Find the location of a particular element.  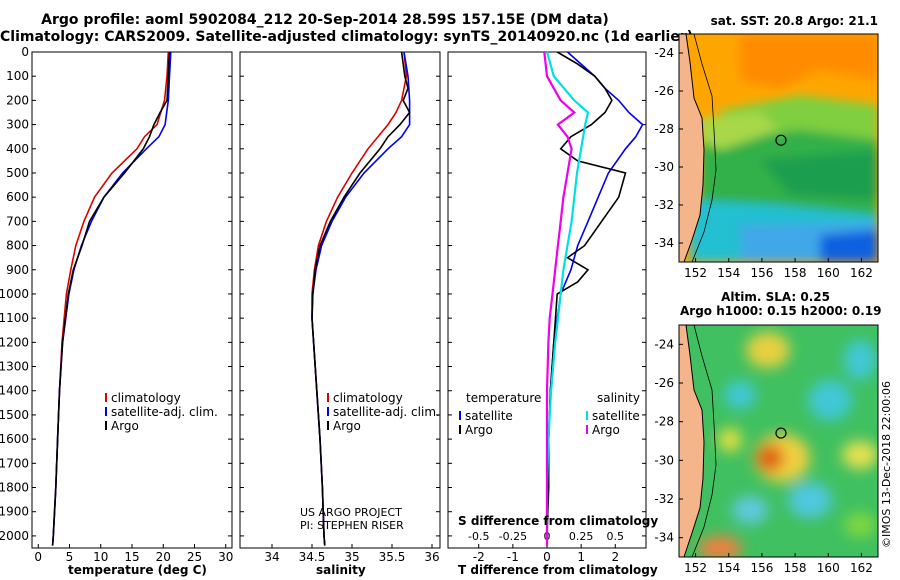

sal-tick-label: 34 is located at coordinates (271, 557).